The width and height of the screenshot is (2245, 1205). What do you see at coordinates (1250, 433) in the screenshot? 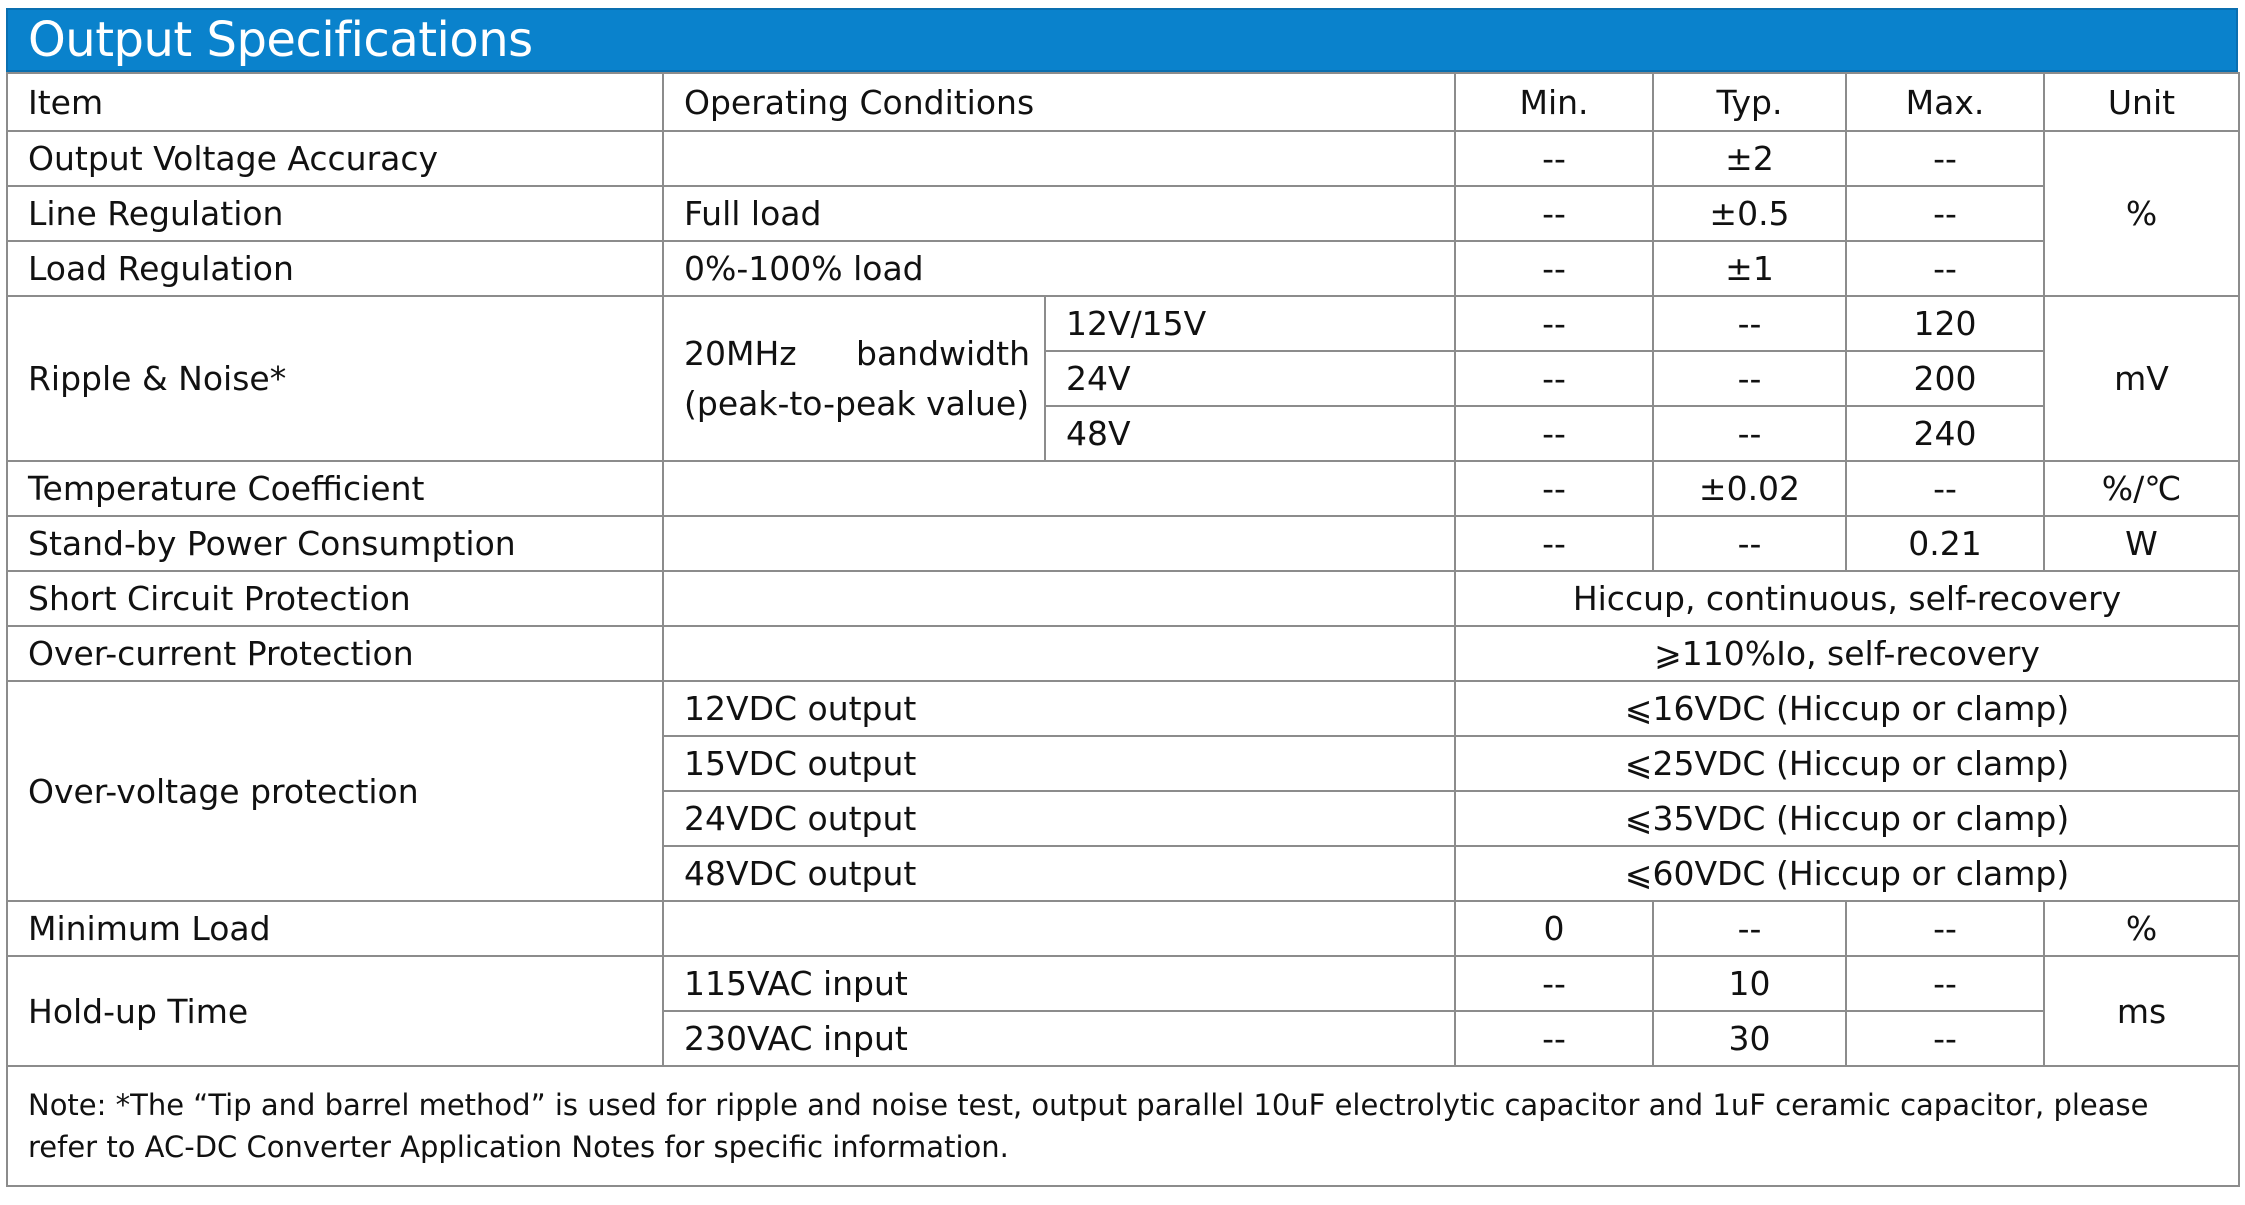
I see `row-subcondition: 48V` at bounding box center [1250, 433].